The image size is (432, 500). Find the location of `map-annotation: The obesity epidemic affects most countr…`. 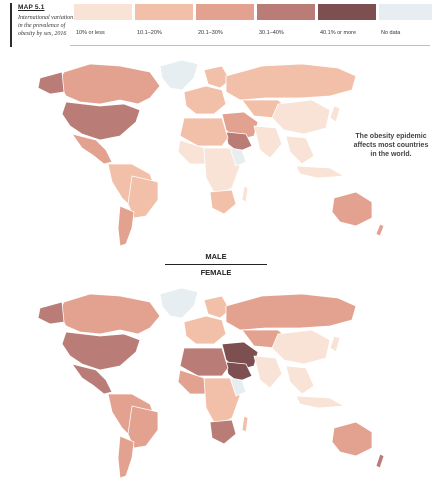

map-annotation: The obesity epidemic affects most countr… is located at coordinates (391, 145).